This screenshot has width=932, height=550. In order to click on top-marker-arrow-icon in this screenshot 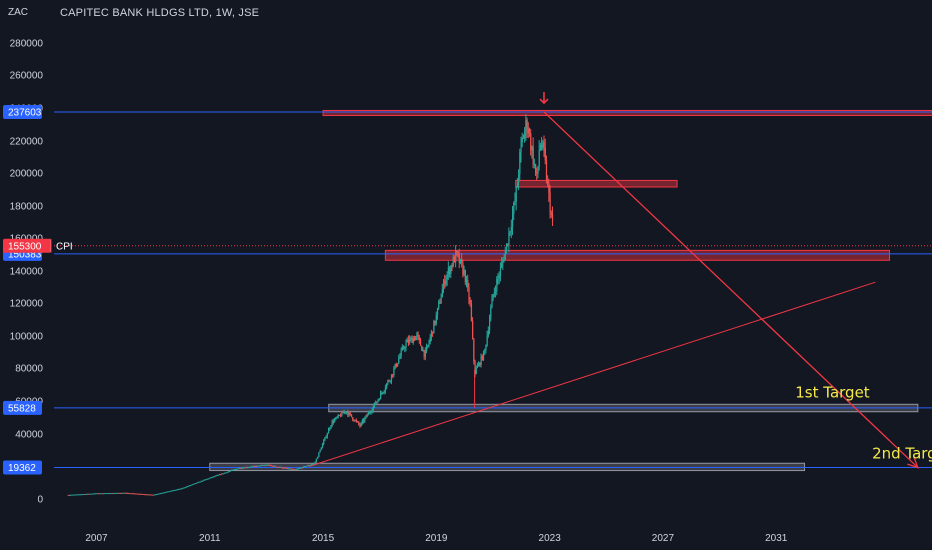, I will do `click(544, 98)`.